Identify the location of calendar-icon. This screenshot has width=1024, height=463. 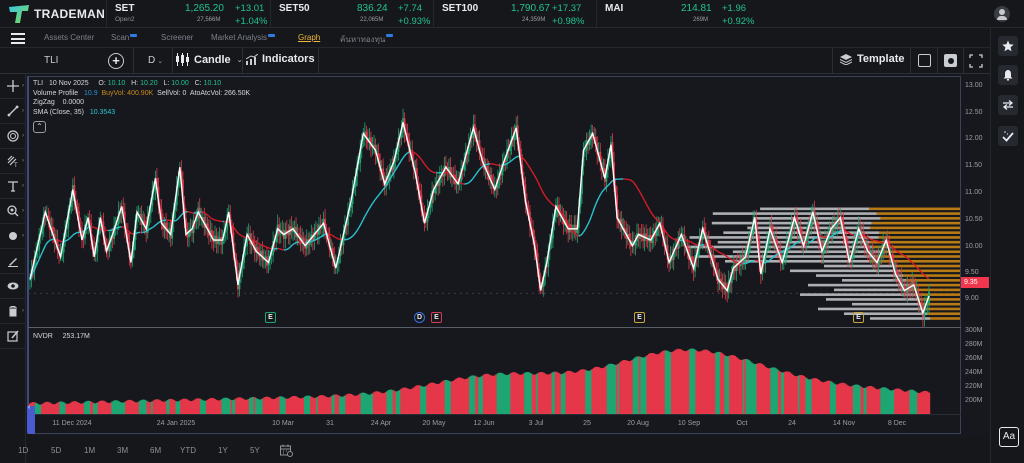
(286, 450).